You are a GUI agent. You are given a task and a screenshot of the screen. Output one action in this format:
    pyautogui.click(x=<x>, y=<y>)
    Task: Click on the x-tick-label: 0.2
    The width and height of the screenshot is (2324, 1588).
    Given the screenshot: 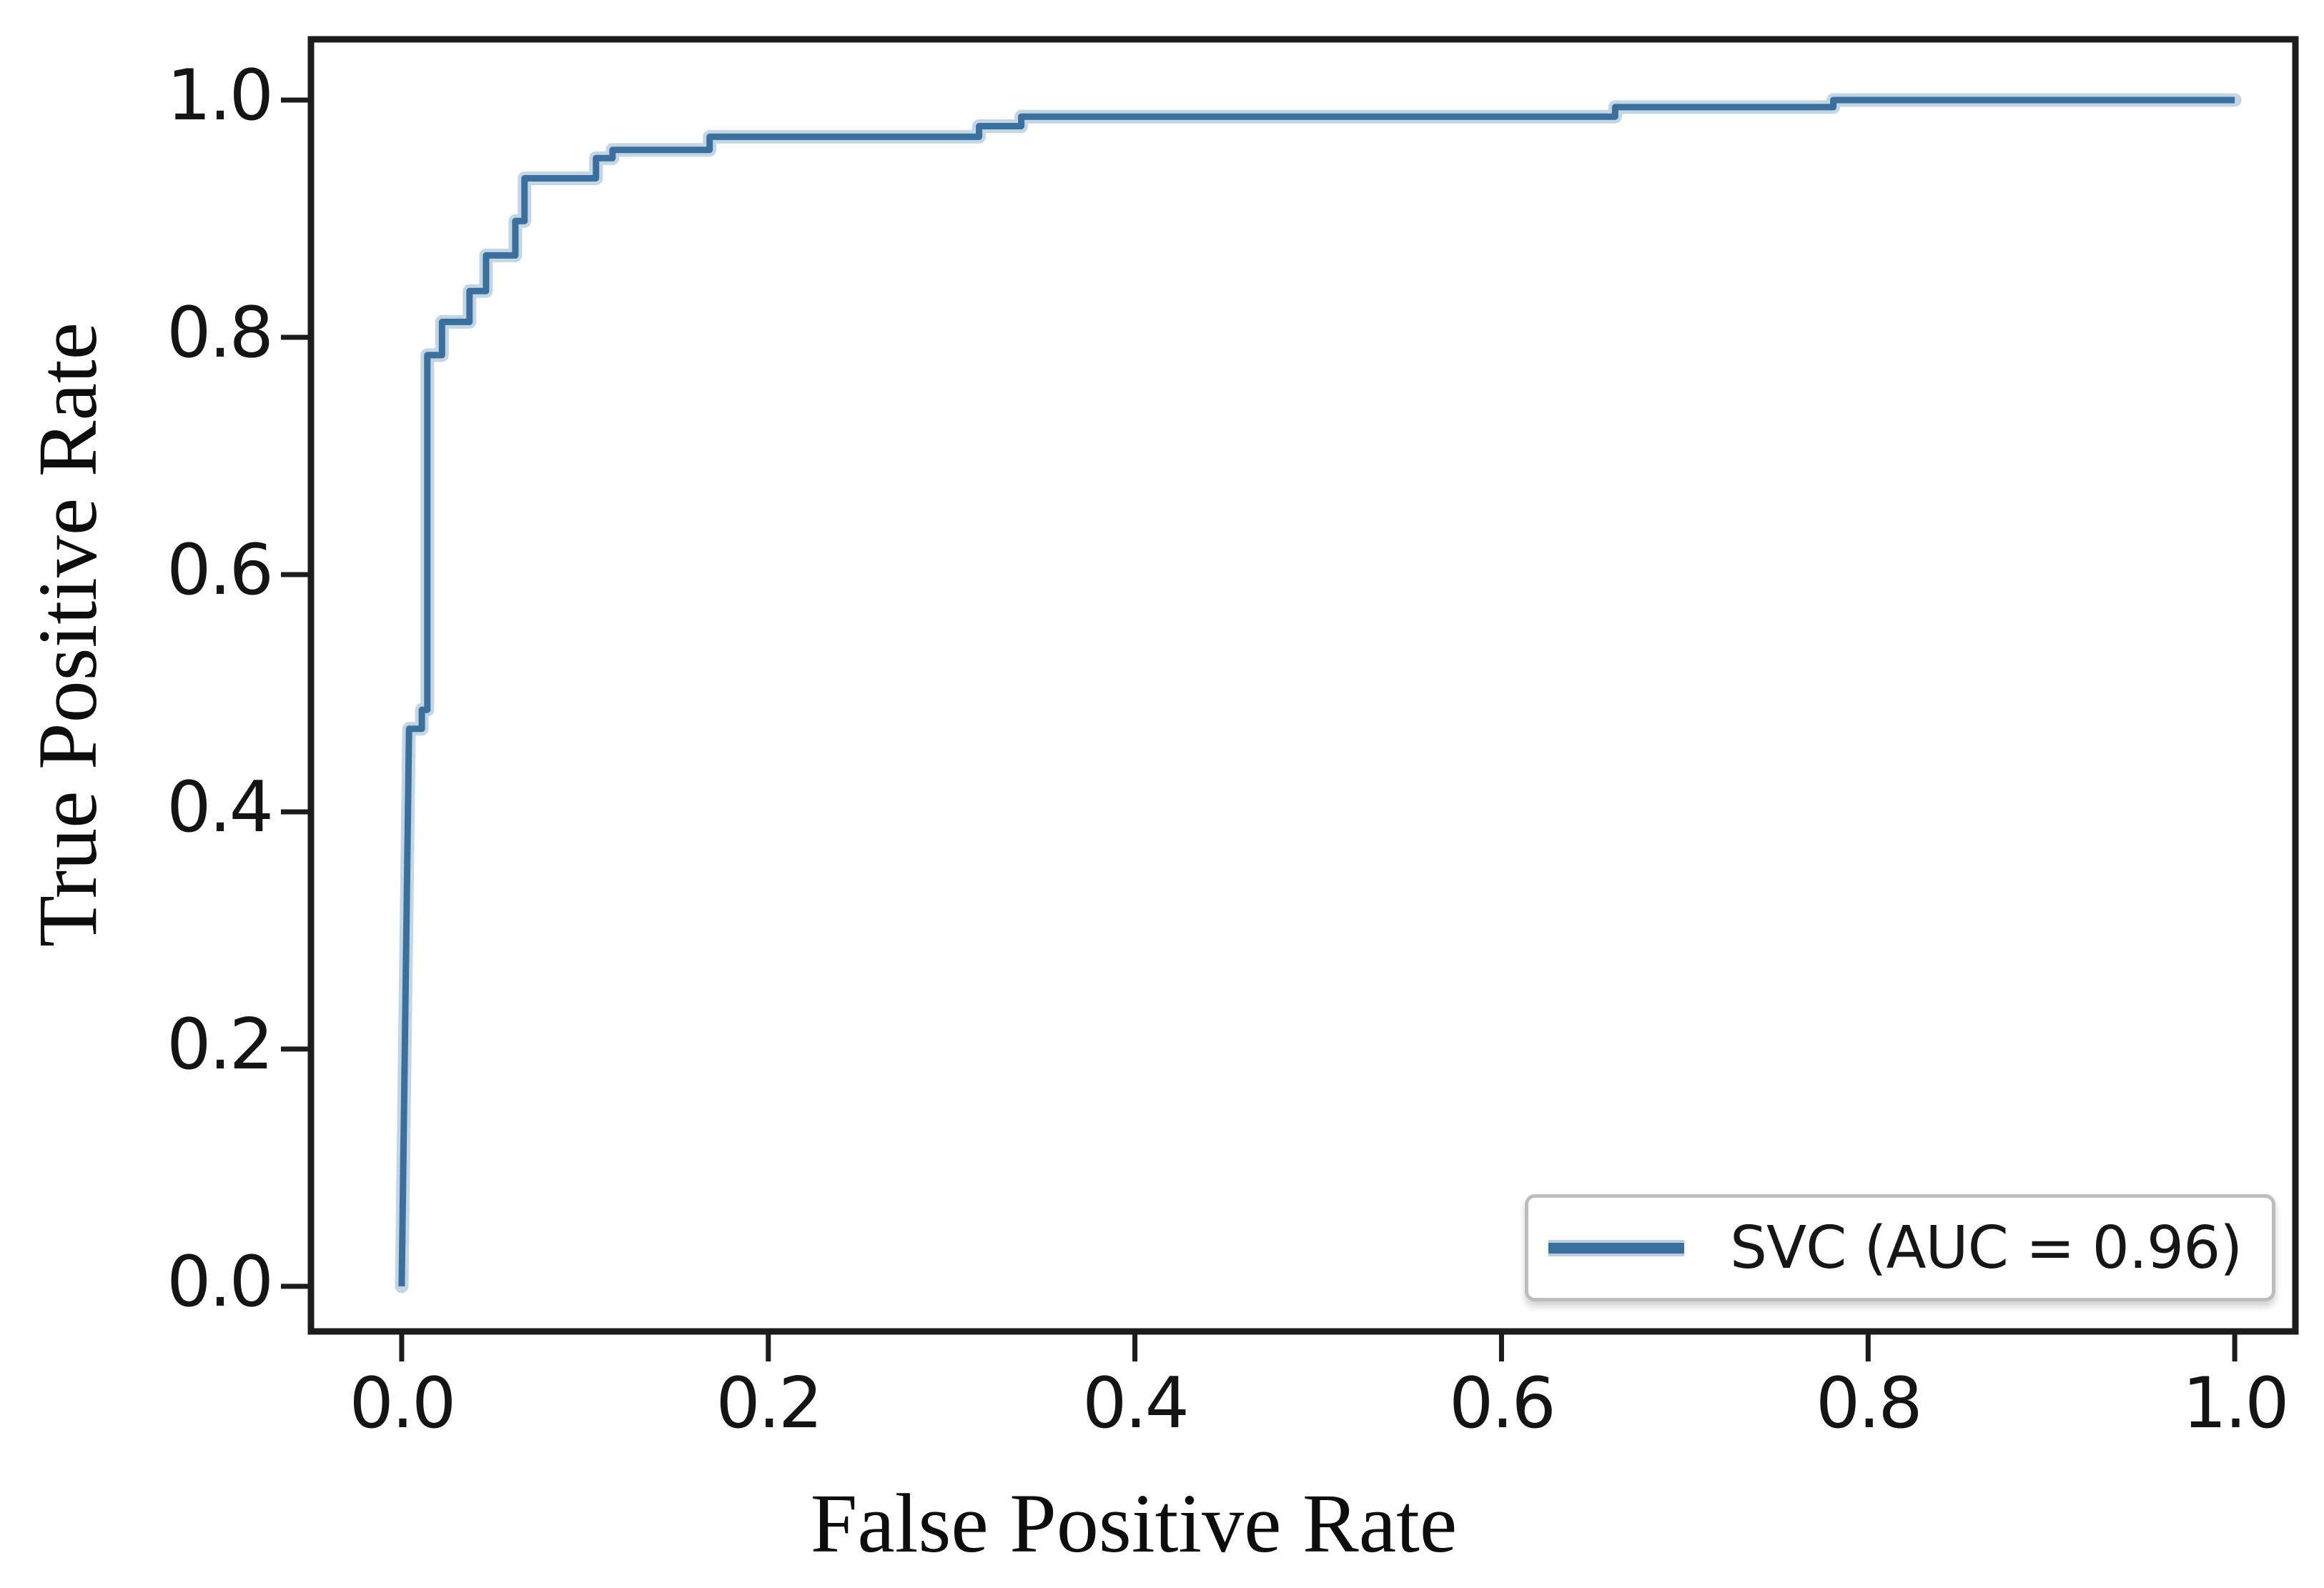 What is the action you would take?
    pyautogui.click(x=770, y=1403)
    